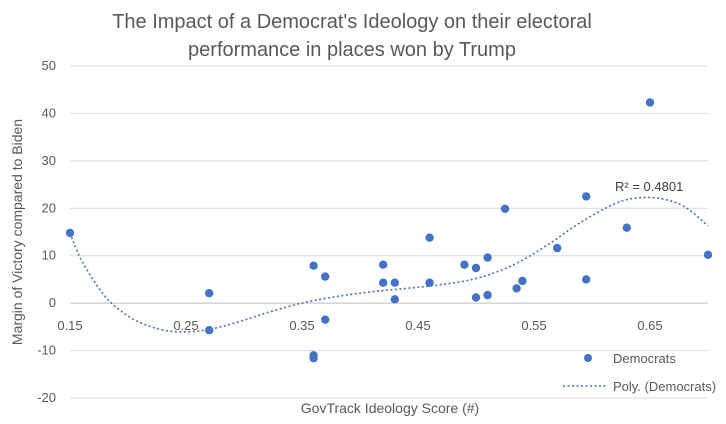 The height and width of the screenshot is (424, 726). What do you see at coordinates (52, 302) in the screenshot?
I see `y-tick-label: 0` at bounding box center [52, 302].